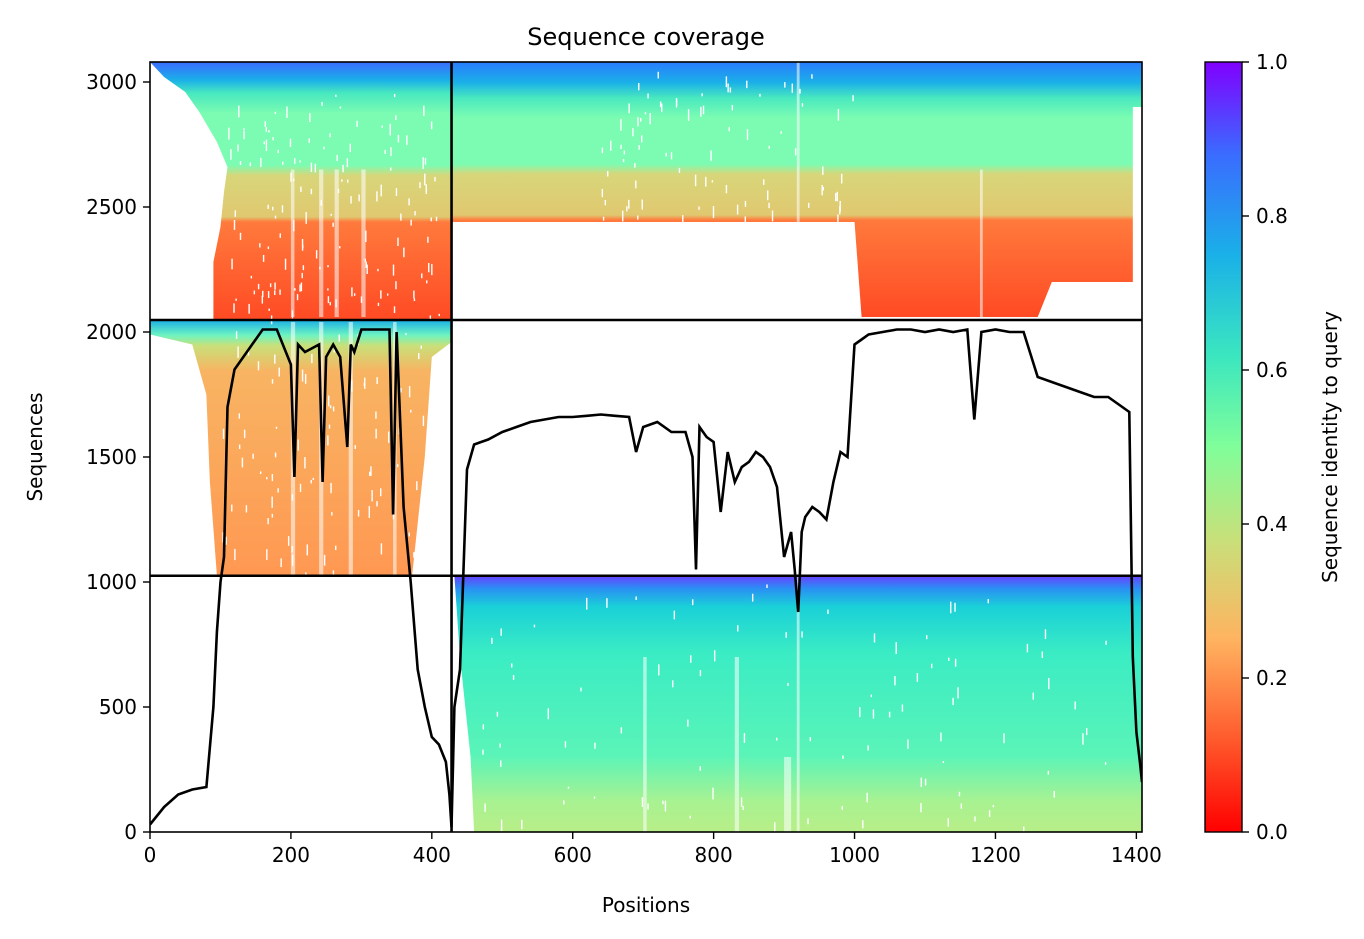 The image size is (1364, 939). Describe the element at coordinates (1272, 62) in the screenshot. I see `colorbar-tick-label: 1.0` at that location.